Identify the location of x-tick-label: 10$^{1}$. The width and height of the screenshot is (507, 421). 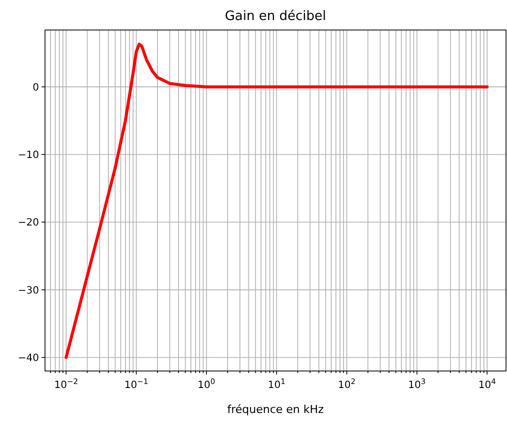
(277, 383).